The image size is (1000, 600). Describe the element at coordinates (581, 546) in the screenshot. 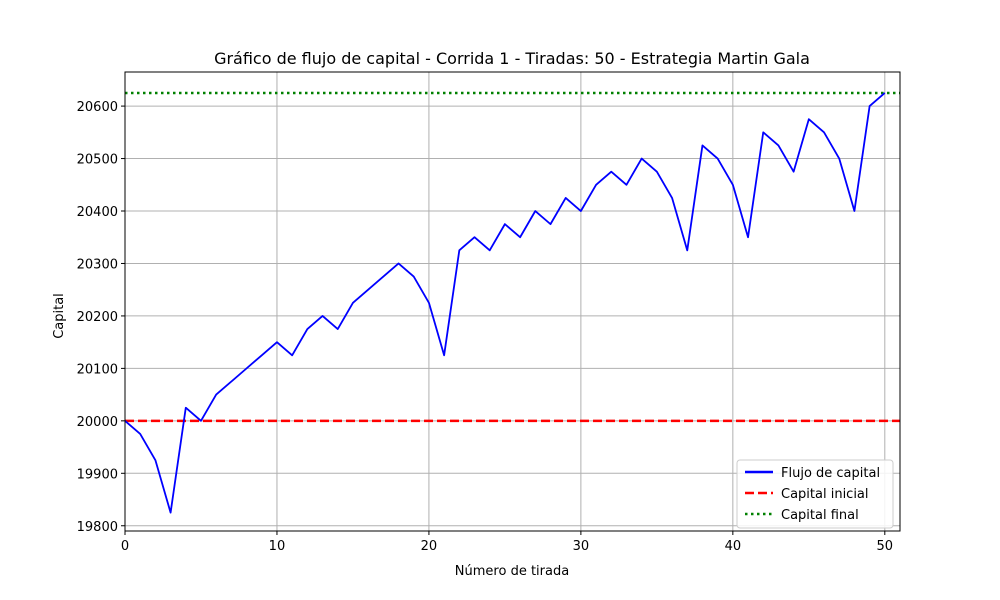

I see `x-tick-label: 30` at that location.